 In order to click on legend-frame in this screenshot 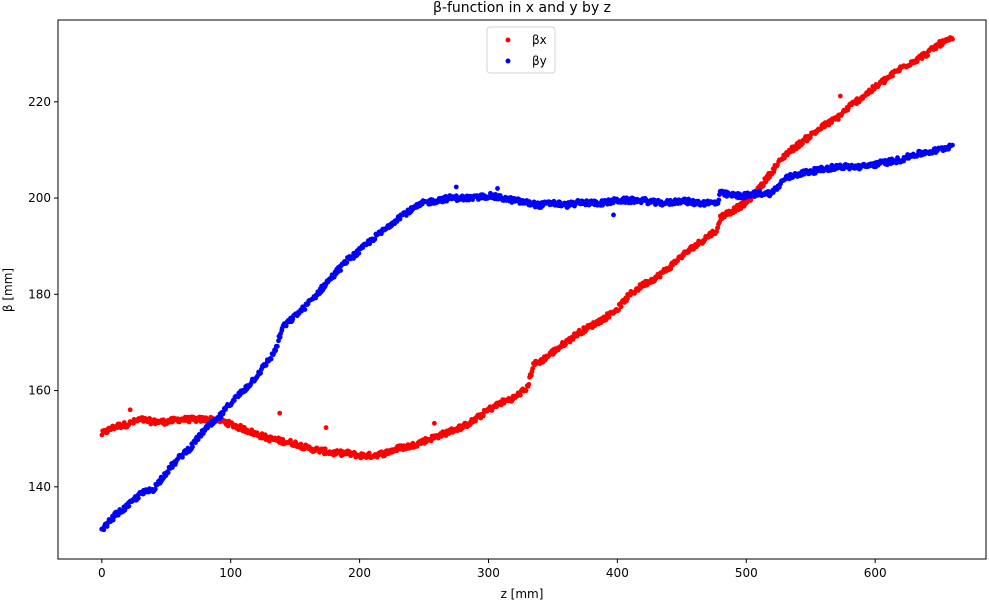, I will do `click(521, 50)`.